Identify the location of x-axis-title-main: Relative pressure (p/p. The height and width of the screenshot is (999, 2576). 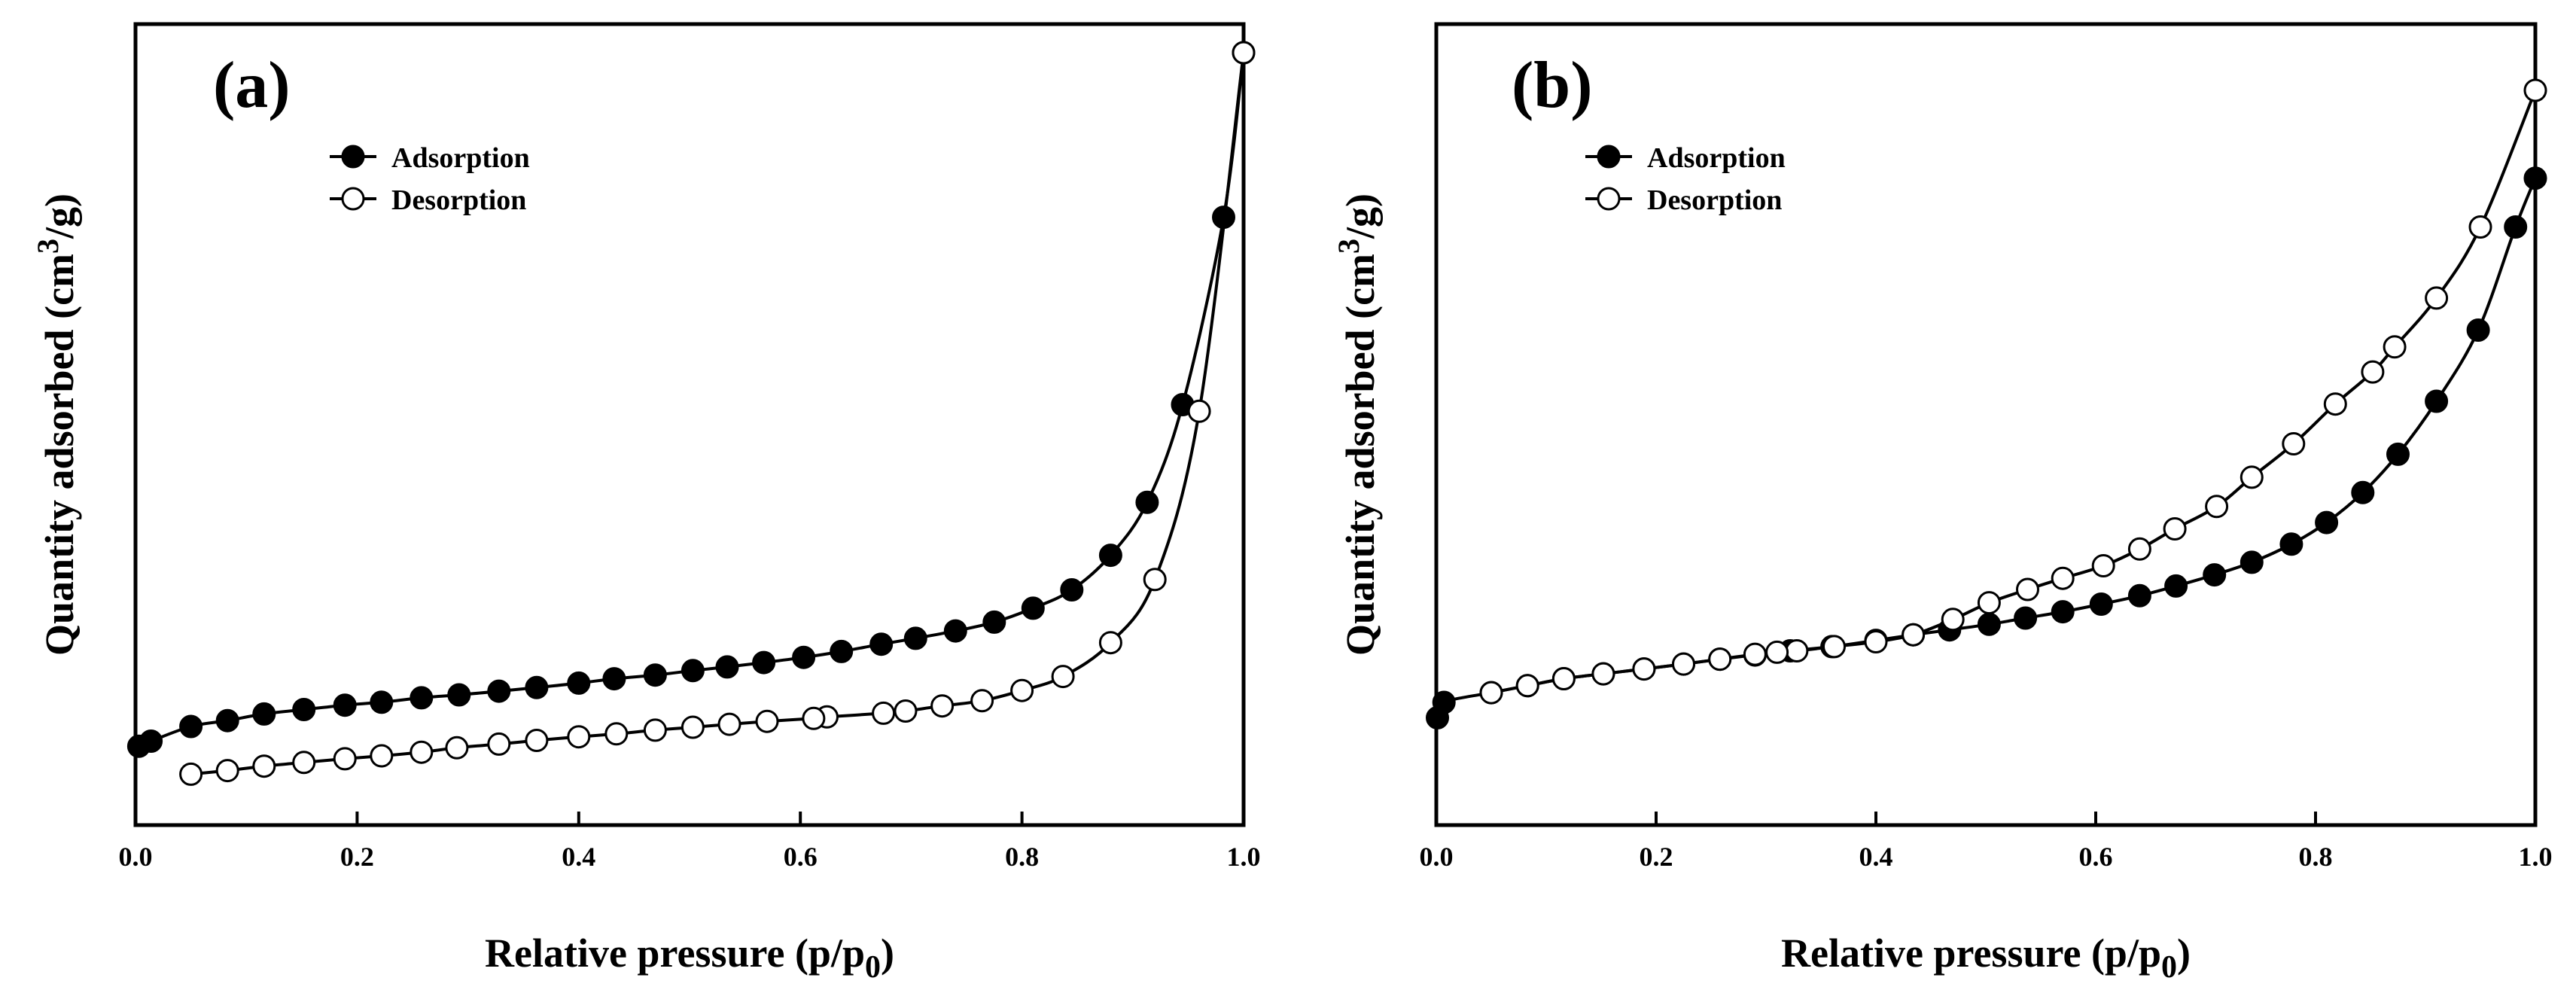
(675, 953).